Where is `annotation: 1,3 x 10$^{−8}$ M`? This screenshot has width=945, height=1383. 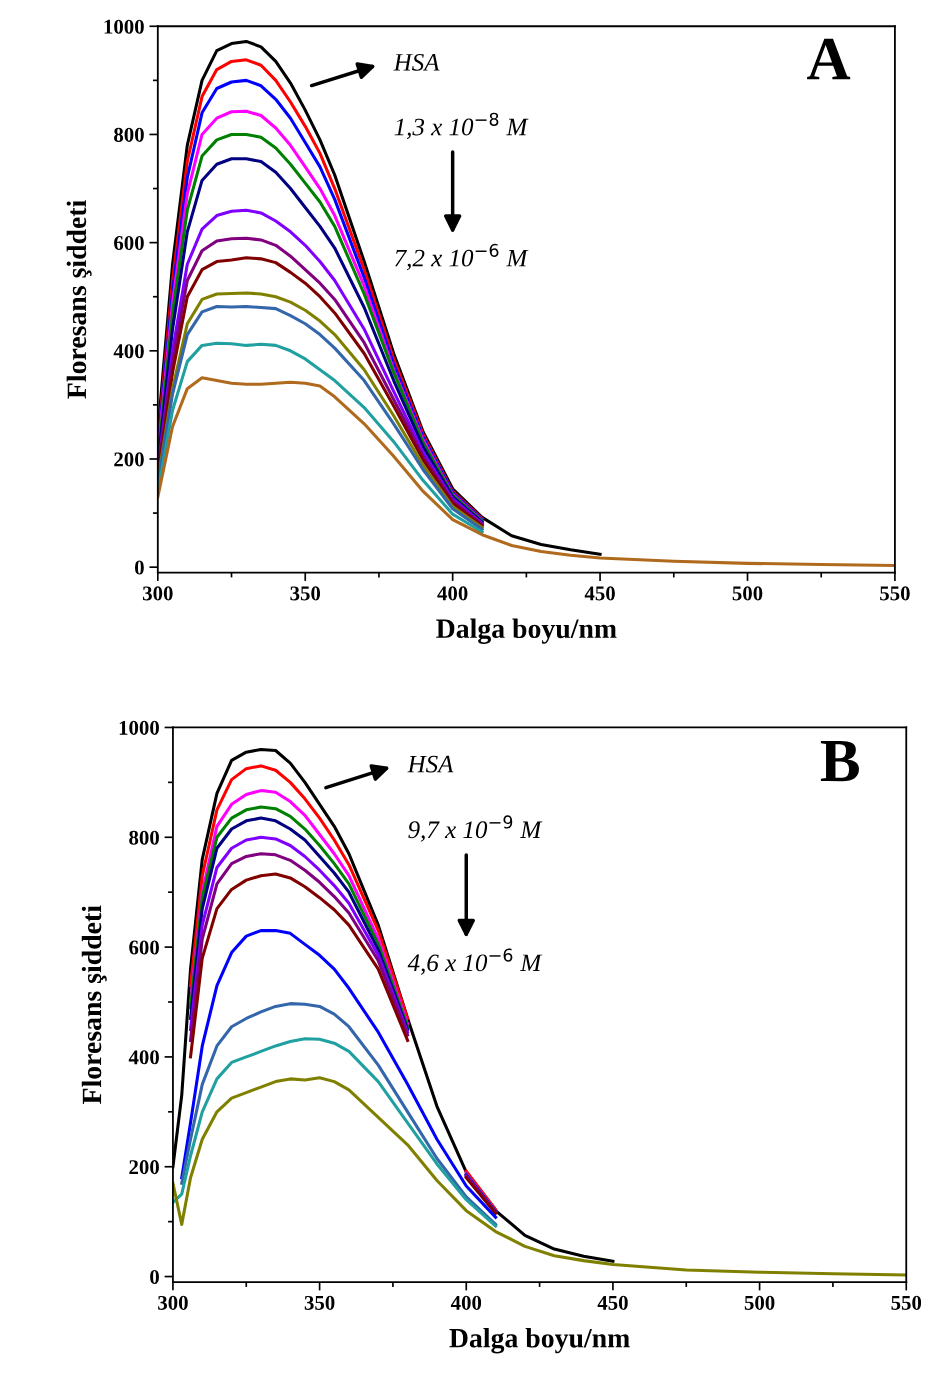
annotation: 1,3 x 10$^{−8}$ M is located at coordinates (461, 126).